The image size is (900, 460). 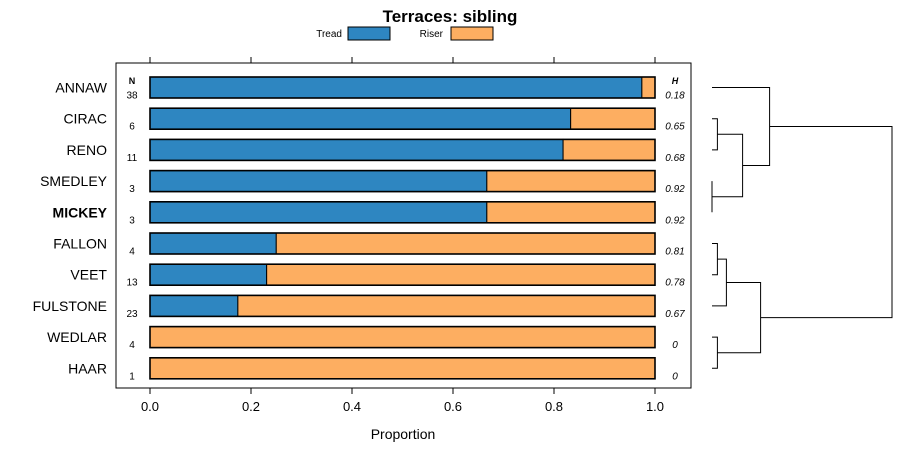 I want to click on h-value: 0.81, so click(x=674, y=252).